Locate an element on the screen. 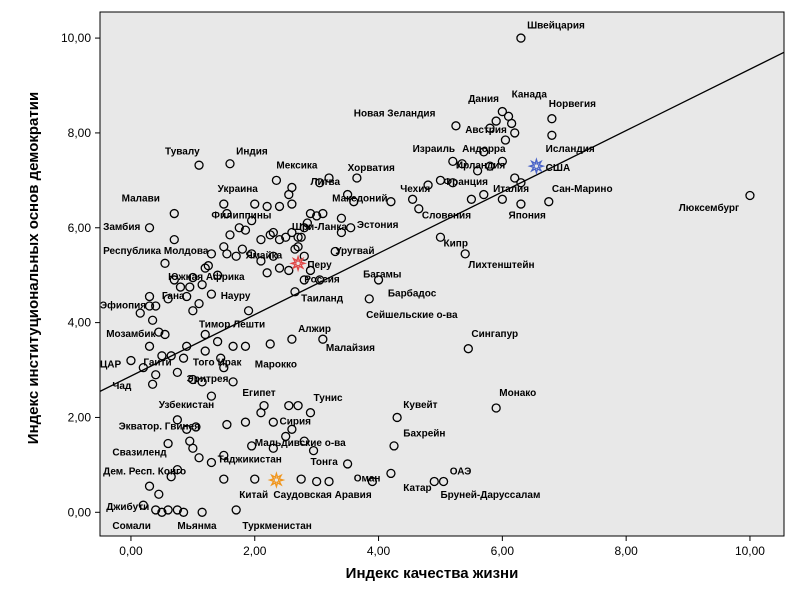  point-label: Барбадос is located at coordinates (412, 294).